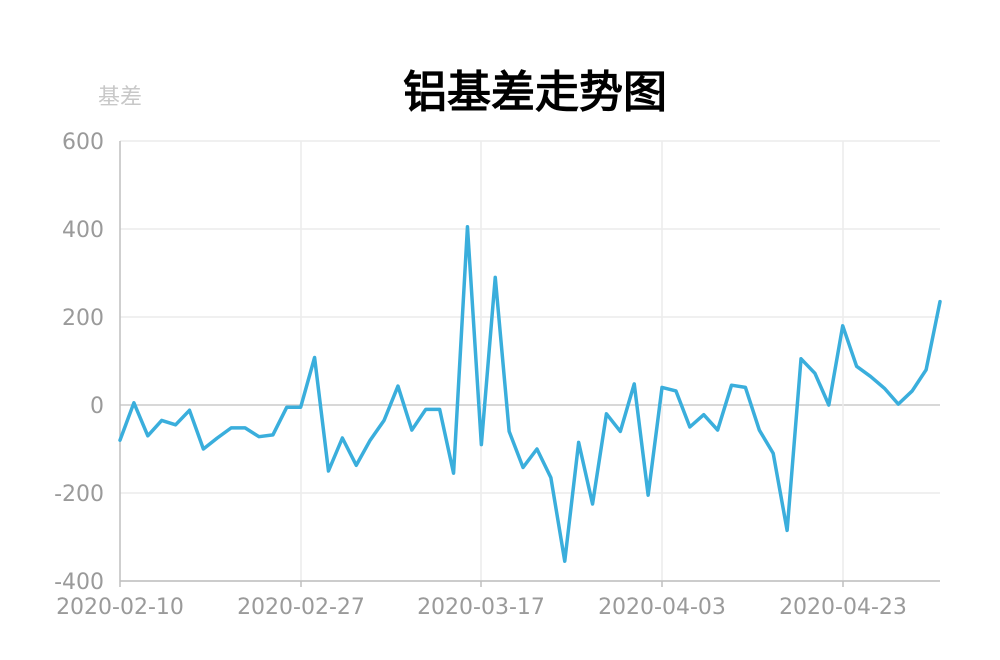 Image resolution: width=1000 pixels, height=660 pixels. Describe the element at coordinates (662, 607) in the screenshot. I see `x-tick-label: 2020-04-03` at that location.